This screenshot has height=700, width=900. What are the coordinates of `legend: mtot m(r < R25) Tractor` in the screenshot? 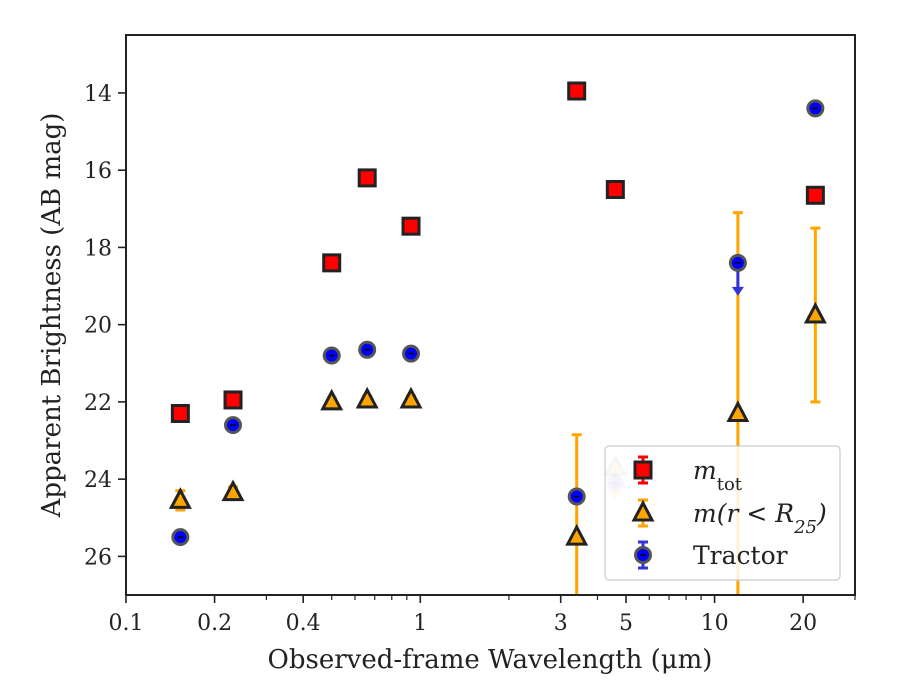 It's located at (722, 513).